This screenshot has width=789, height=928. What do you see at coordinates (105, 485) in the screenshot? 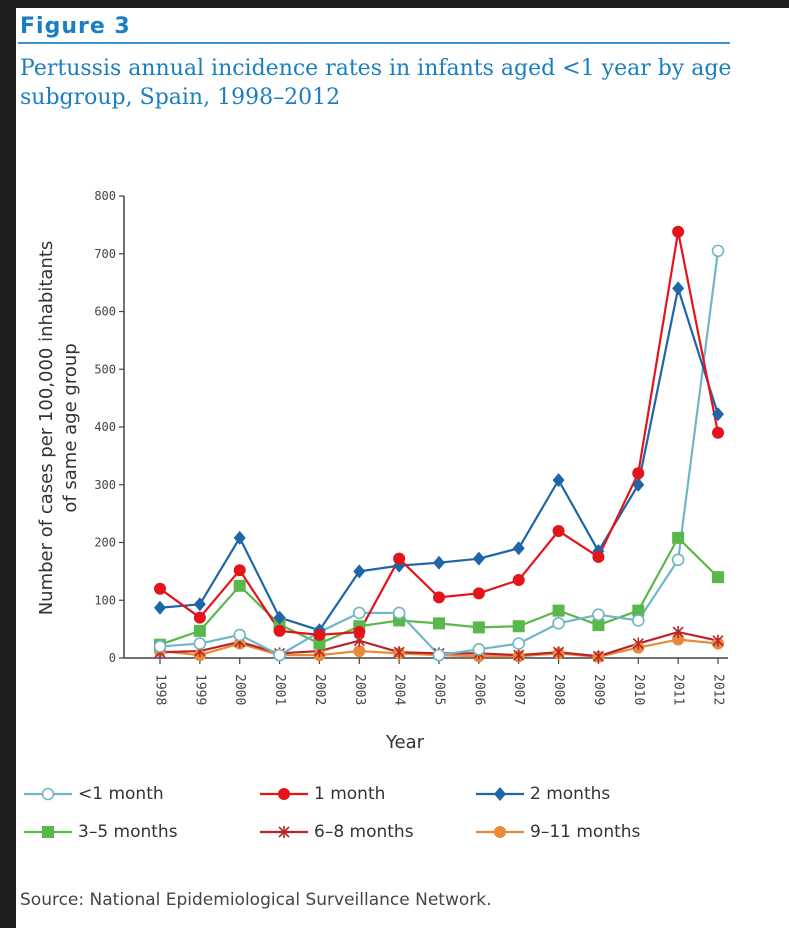
I see `y-tick-label: 300` at bounding box center [105, 485].